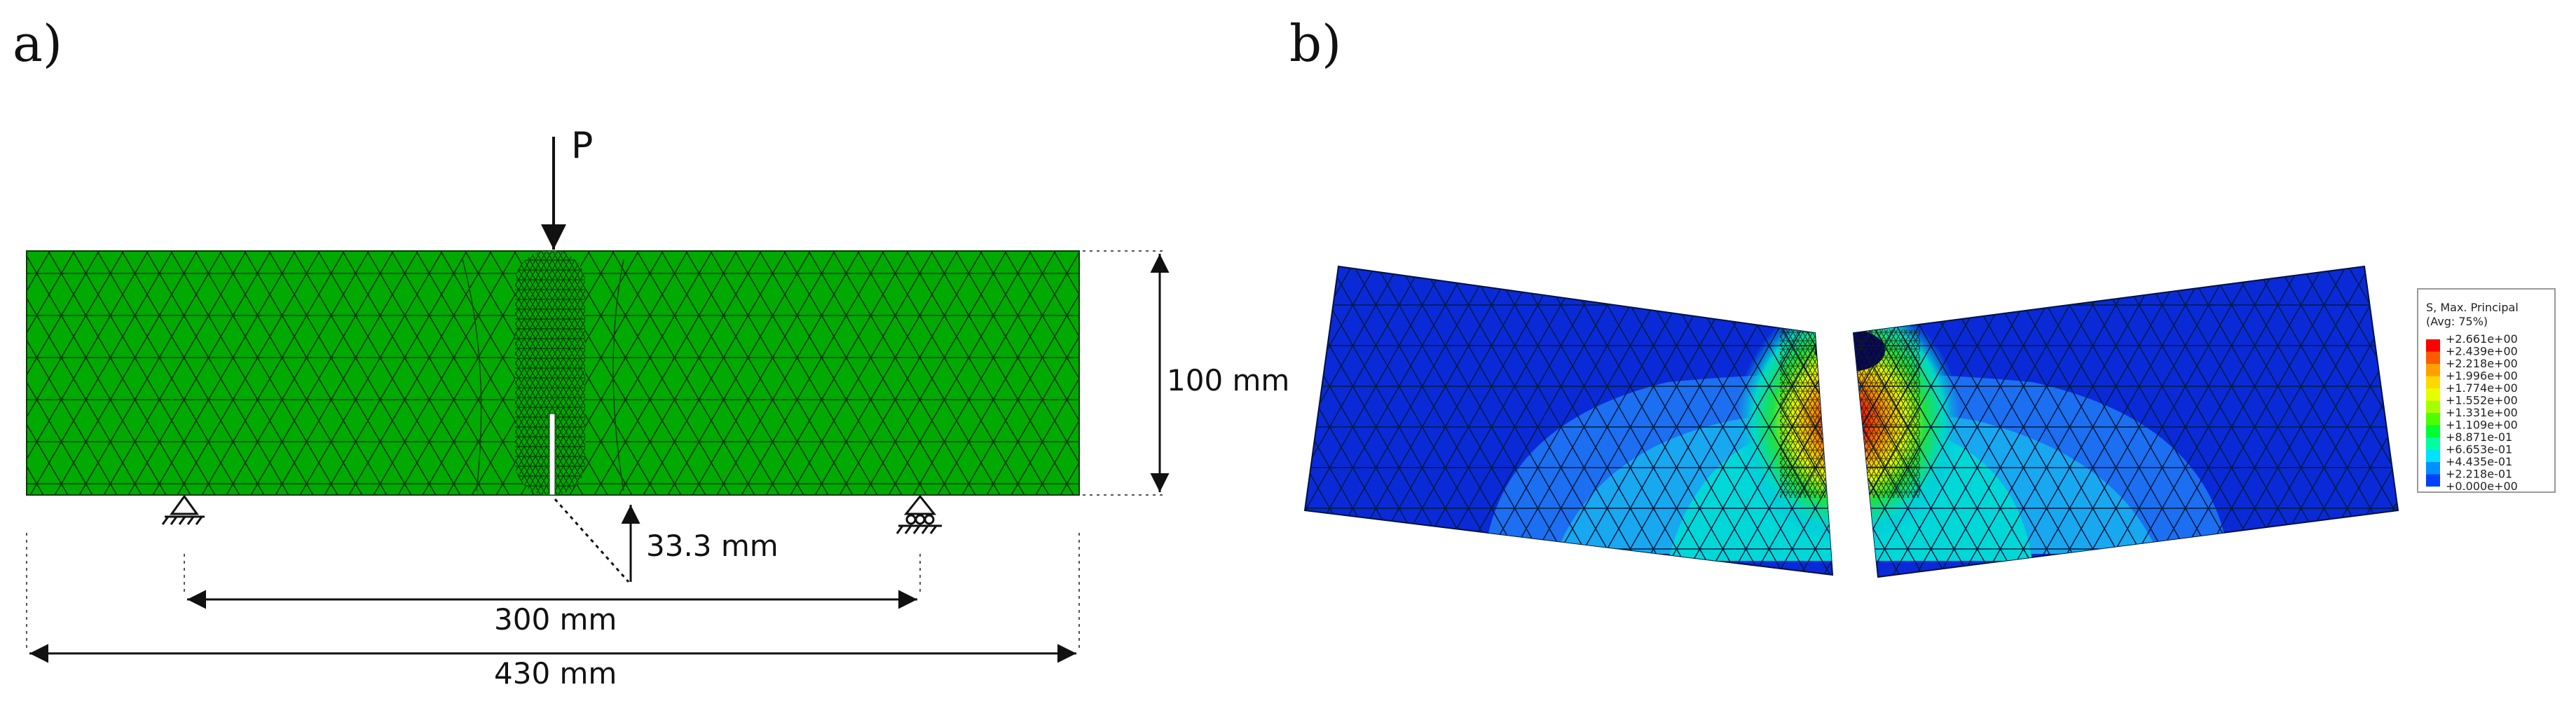  What do you see at coordinates (2482, 363) in the screenshot?
I see `legend-value: +2.218e+00` at bounding box center [2482, 363].